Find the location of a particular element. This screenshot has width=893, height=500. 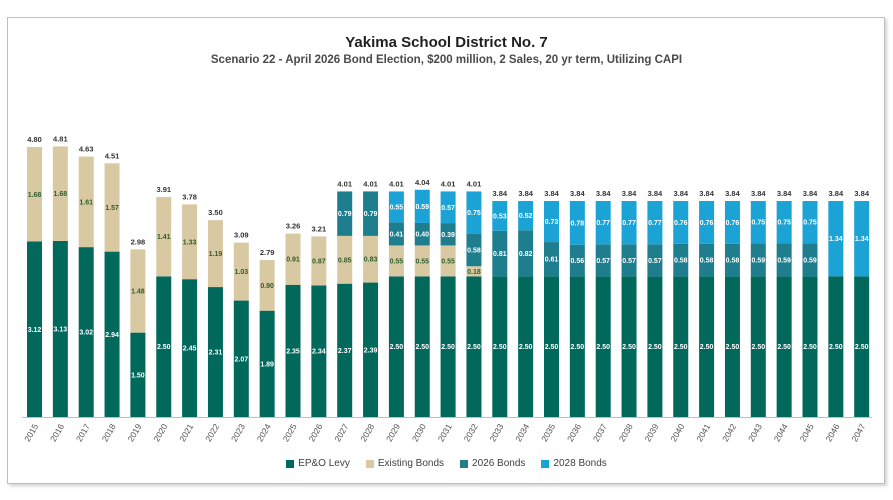

total-label: 3.91 is located at coordinates (163, 189).